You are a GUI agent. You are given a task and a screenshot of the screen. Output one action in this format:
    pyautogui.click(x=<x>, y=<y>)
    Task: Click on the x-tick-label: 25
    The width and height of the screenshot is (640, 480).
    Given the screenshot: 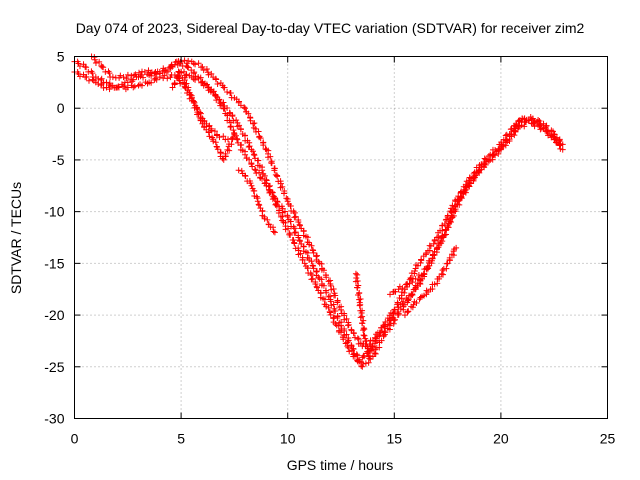 What is the action you would take?
    pyautogui.click(x=608, y=439)
    